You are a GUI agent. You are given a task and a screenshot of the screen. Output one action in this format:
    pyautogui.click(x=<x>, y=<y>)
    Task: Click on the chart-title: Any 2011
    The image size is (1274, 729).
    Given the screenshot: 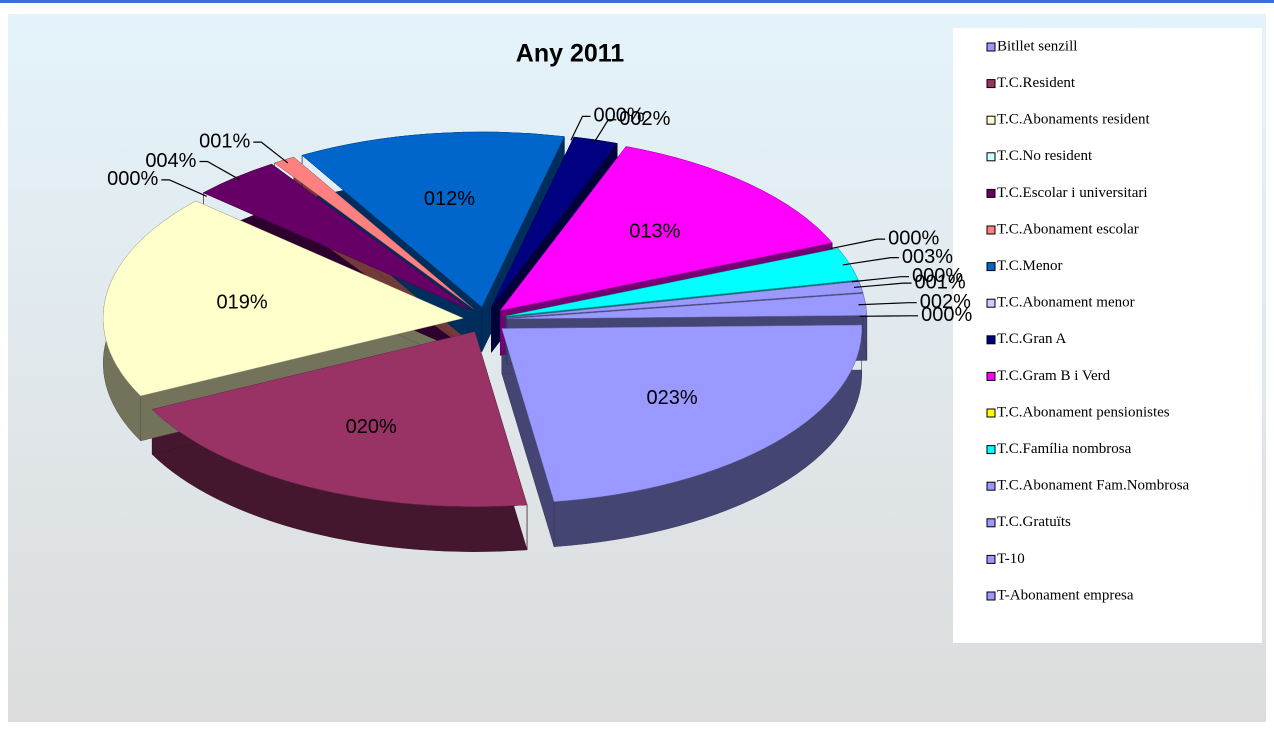 What is the action you would take?
    pyautogui.click(x=570, y=54)
    